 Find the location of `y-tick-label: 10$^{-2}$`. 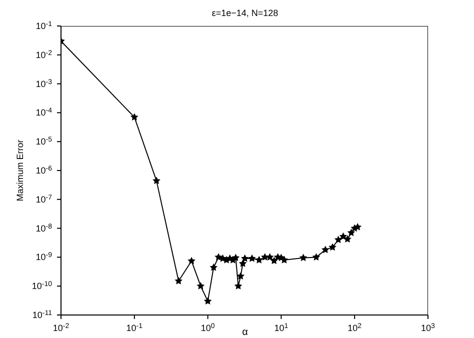

y-tick-label: 10$^{-2}$ is located at coordinates (44, 54).